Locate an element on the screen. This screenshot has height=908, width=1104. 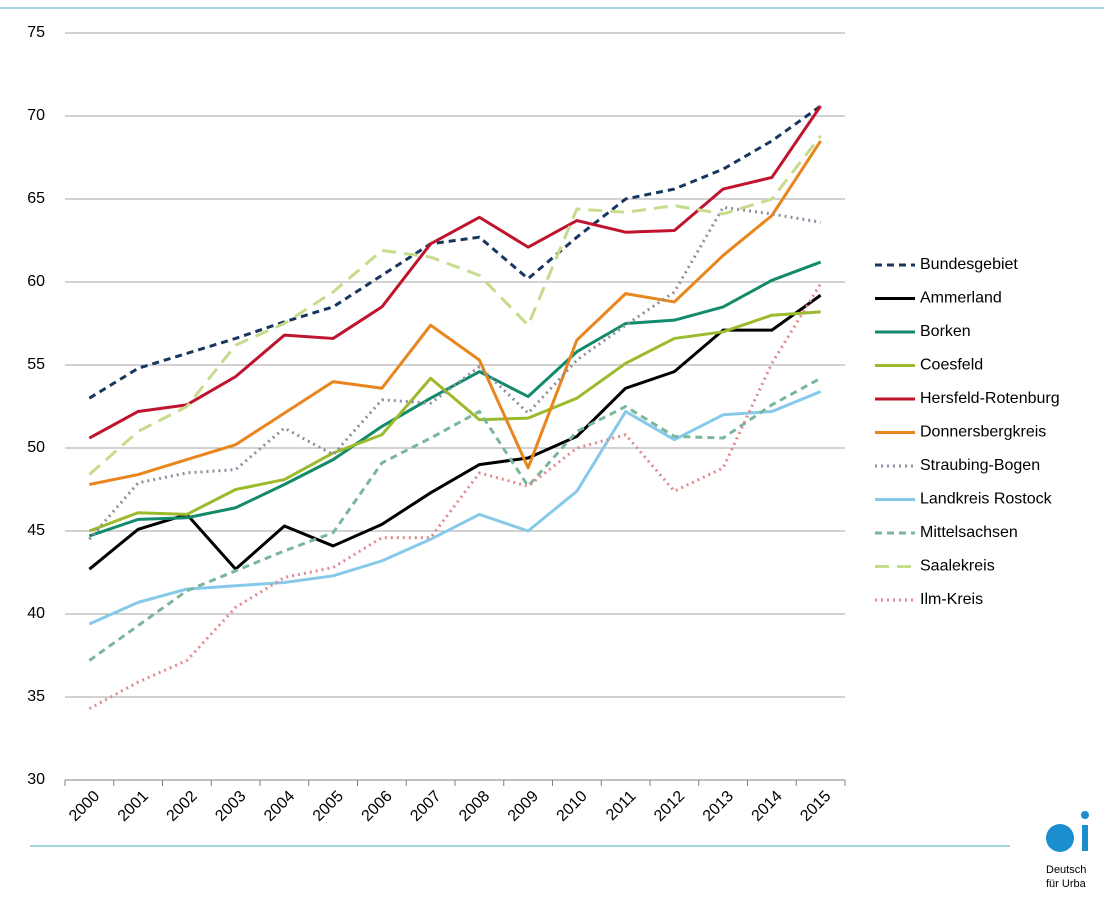
legend-label: Straubing-Bogen is located at coordinates (980, 465).